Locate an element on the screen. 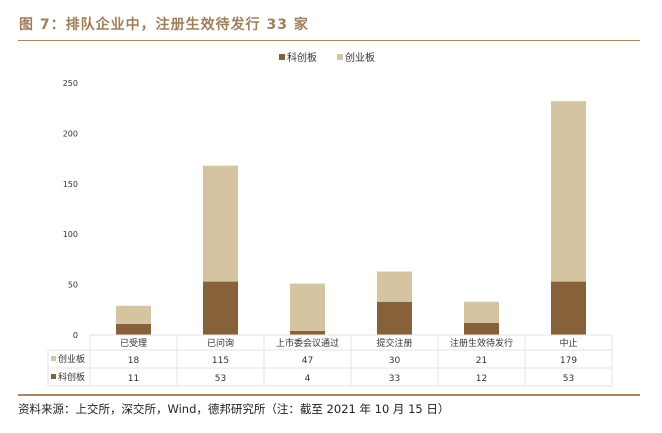 This screenshot has height=433, width=662. table-value: 115 is located at coordinates (220, 361).